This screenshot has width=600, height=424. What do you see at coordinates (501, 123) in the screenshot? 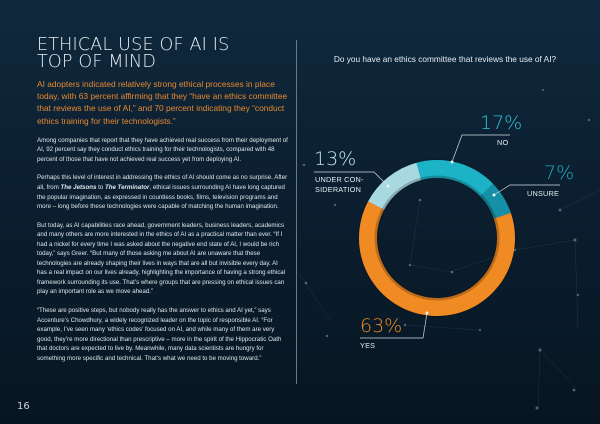
I see `value-label-no: 17%` at bounding box center [501, 123].